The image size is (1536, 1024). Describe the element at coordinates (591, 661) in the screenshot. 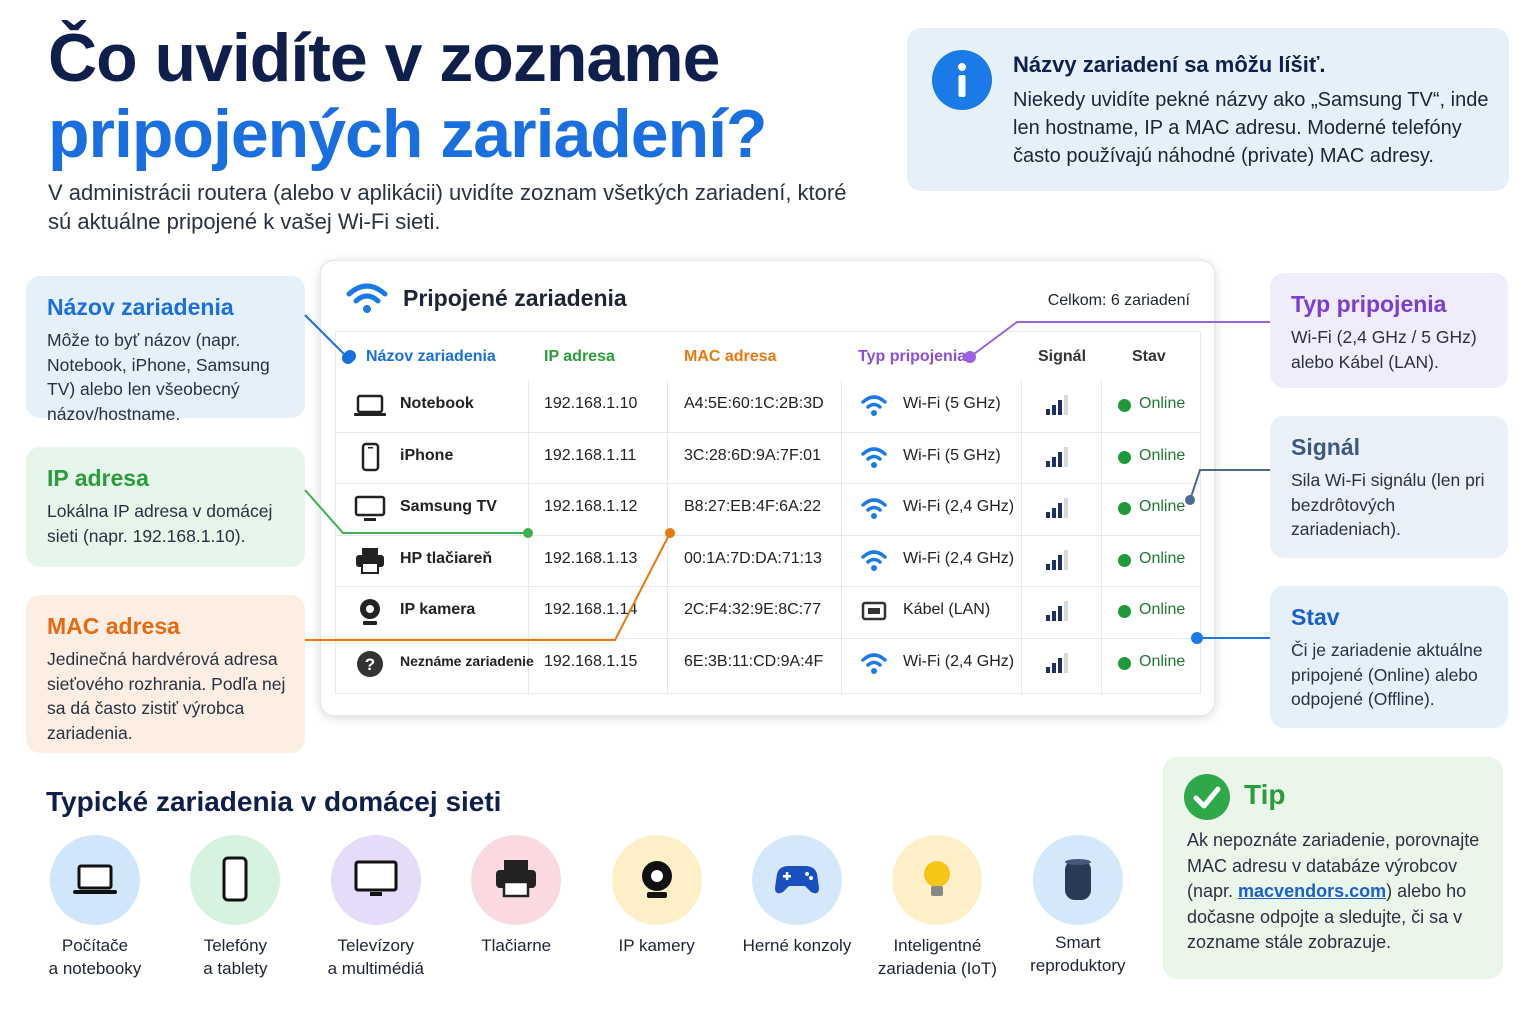

I see `ip: 192.168.1.15` at that location.